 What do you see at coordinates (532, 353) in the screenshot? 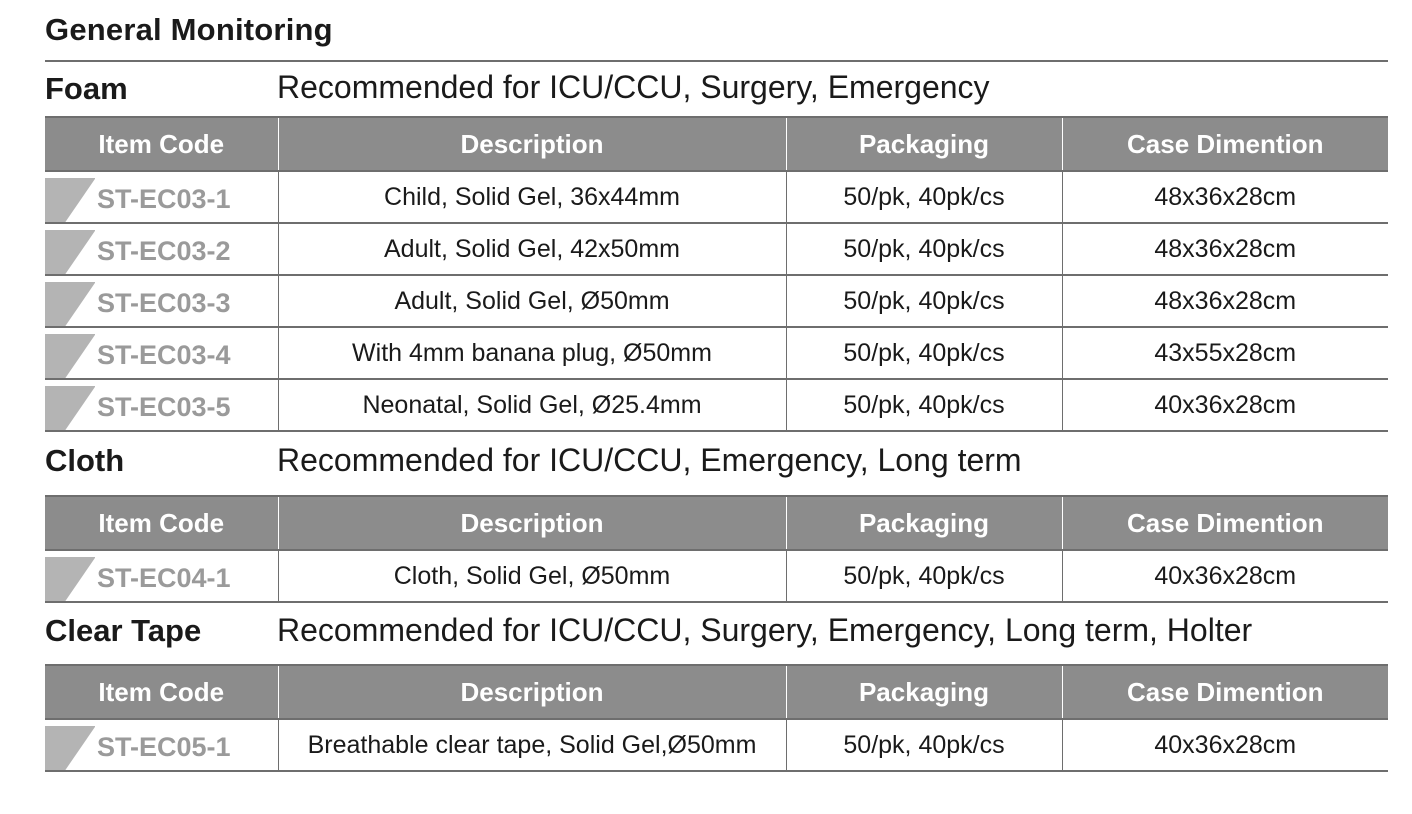
I see `description-cell: With 4mm banana plug, Ø50mm` at bounding box center [532, 353].